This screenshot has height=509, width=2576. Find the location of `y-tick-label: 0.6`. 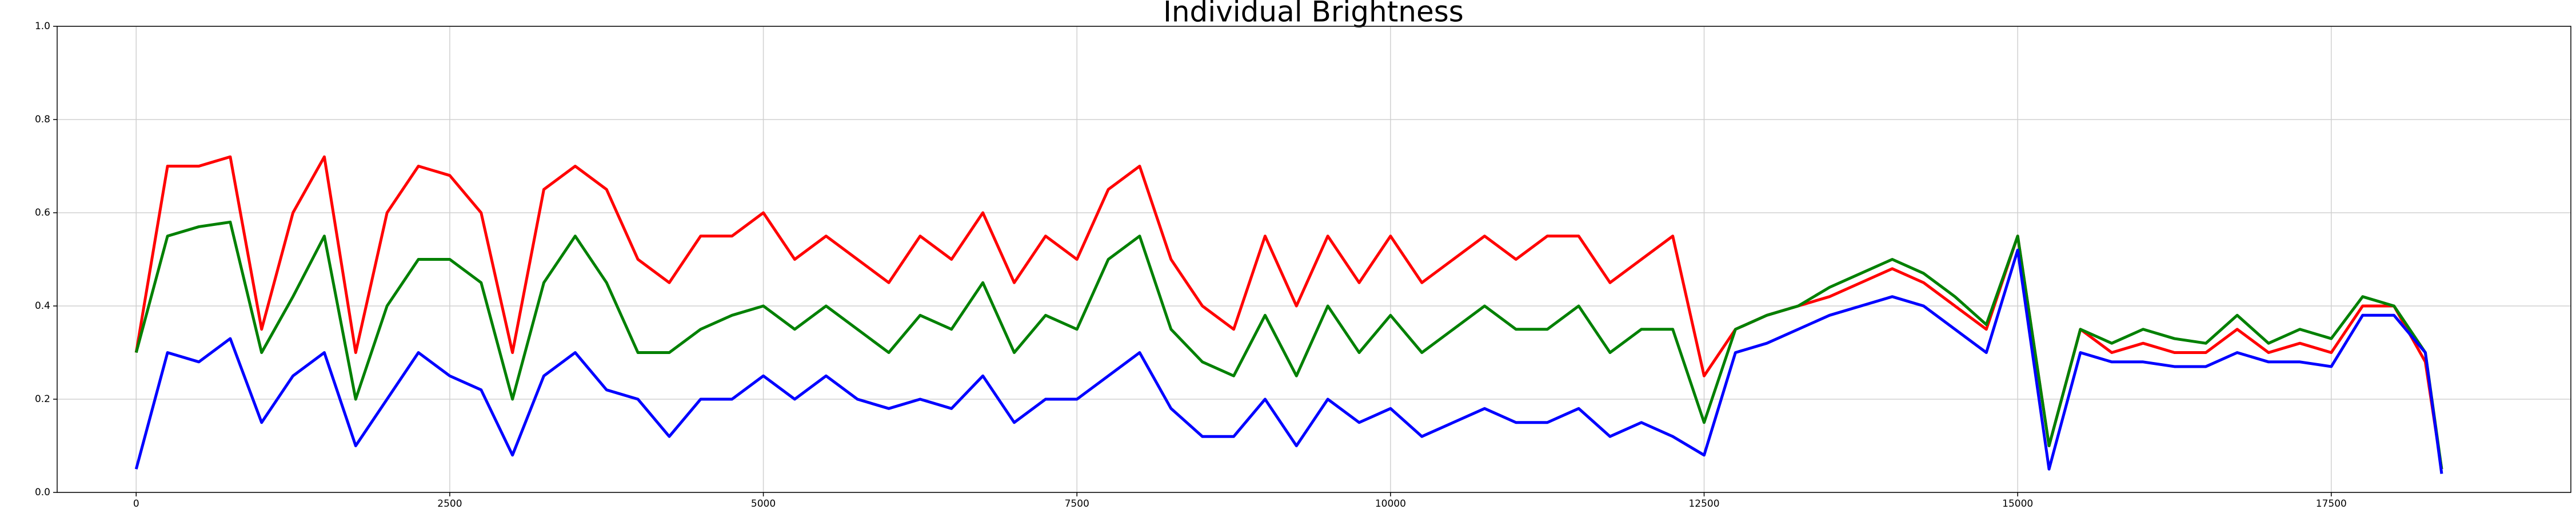

y-tick-label: 0.6 is located at coordinates (43, 212).